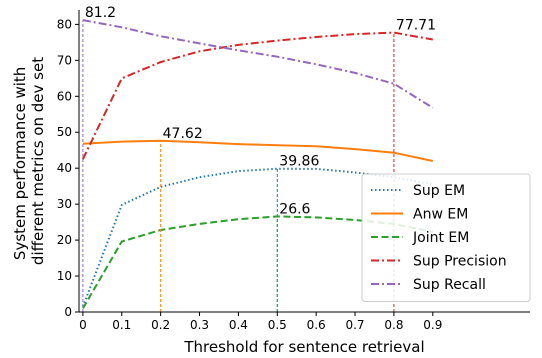 This screenshot has height=358, width=542. What do you see at coordinates (100, 13) in the screenshot?
I see `annotation-label-0: 81.2` at bounding box center [100, 13].